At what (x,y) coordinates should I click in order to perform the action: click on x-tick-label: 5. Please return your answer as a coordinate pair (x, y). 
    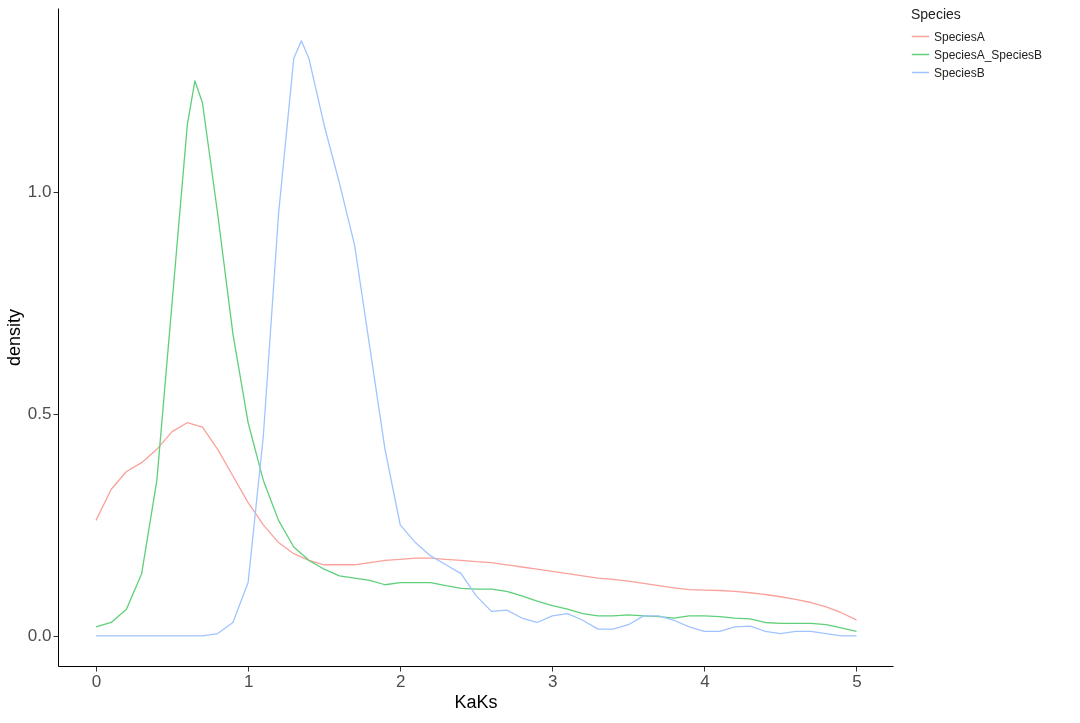
    Looking at the image, I should click on (857, 681).